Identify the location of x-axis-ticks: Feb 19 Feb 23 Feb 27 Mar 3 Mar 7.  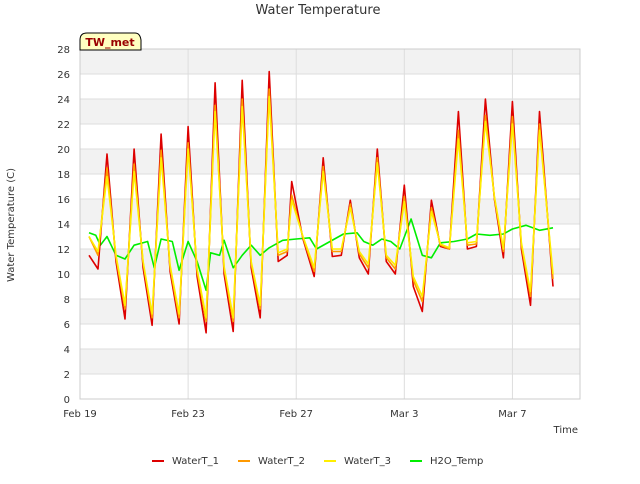
(294, 414).